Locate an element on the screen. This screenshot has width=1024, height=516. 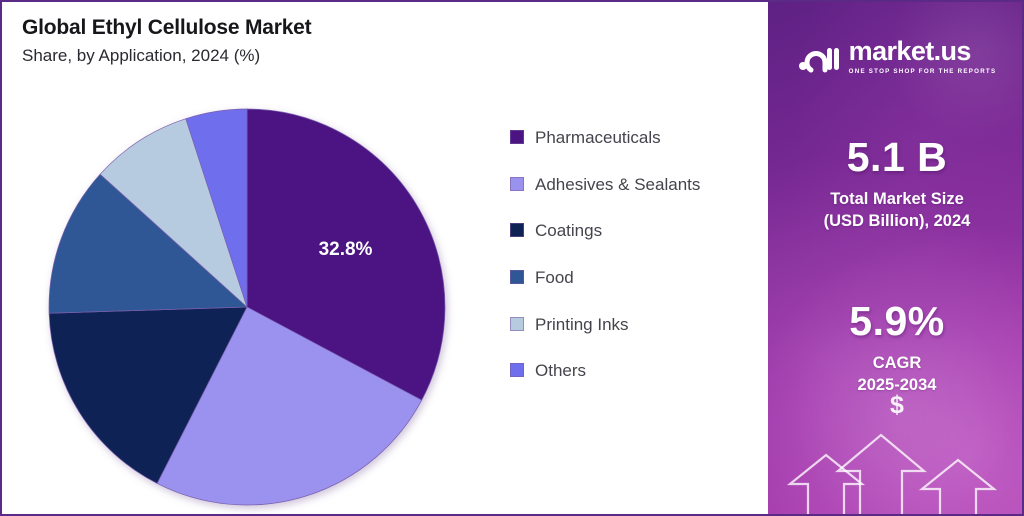
stat-caption-line2: 2025-2034 is located at coordinates (897, 384).